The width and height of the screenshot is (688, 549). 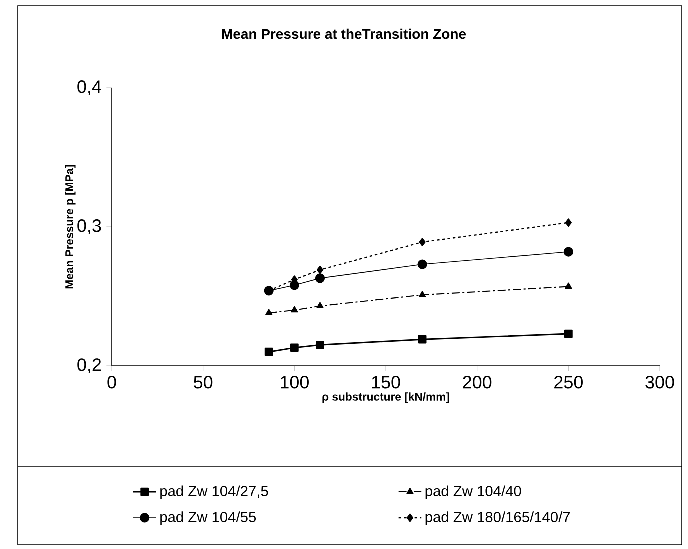 I want to click on y-tick-label: 0,3, so click(x=90, y=227).